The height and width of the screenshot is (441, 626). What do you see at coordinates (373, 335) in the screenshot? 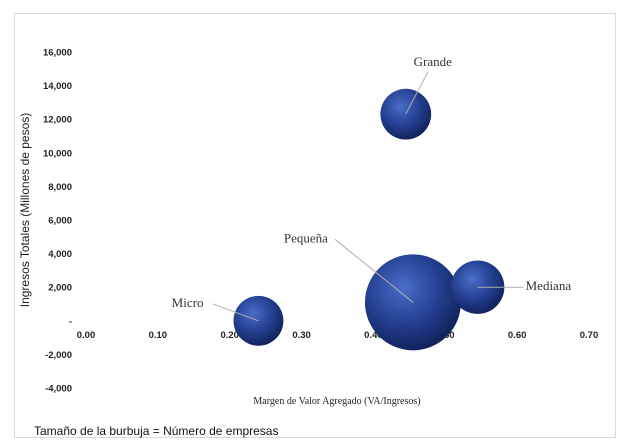
I see `x-tick-label: 0.40` at bounding box center [373, 335].